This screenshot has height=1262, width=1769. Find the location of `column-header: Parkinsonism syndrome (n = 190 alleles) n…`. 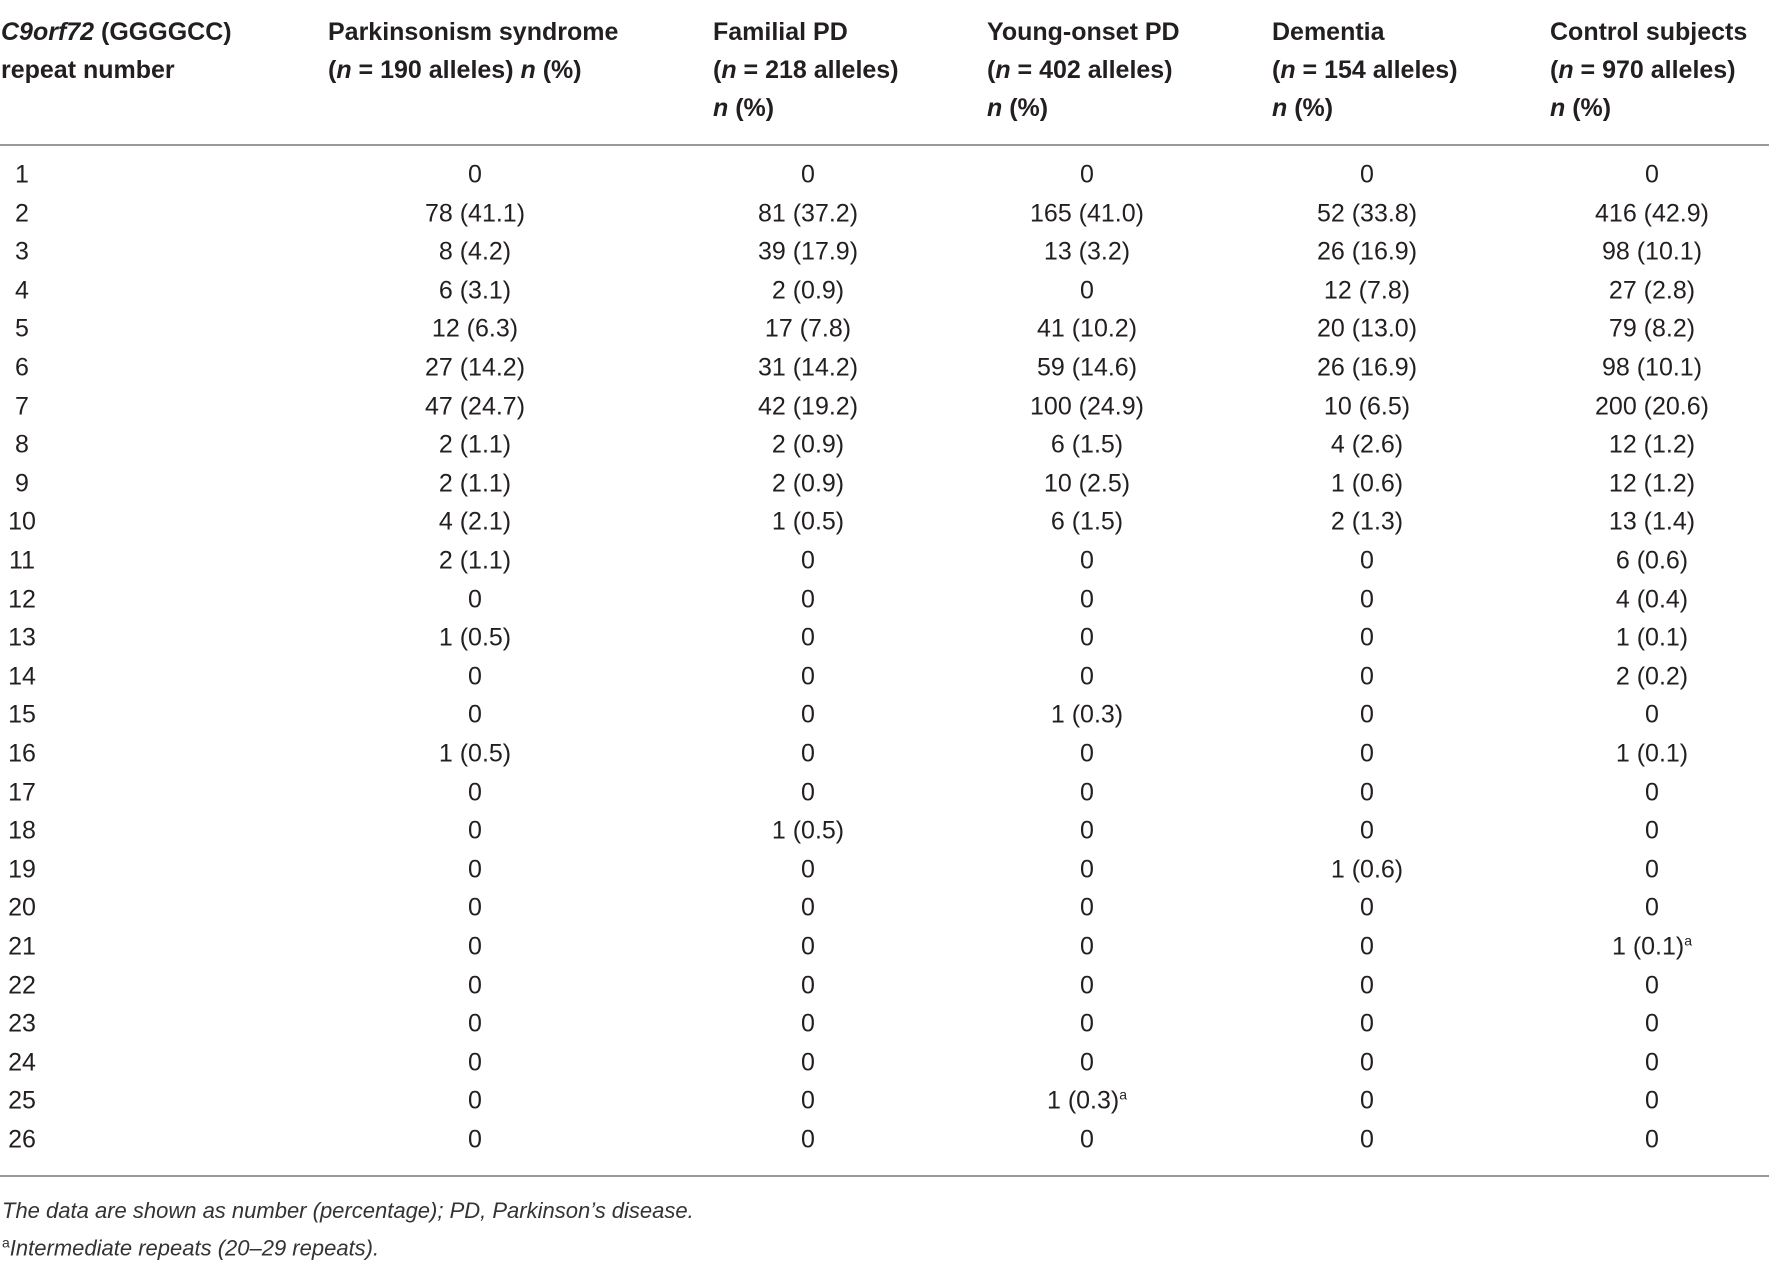

column-header: Parkinsonism syndrome (n = 190 alleles) n… is located at coordinates (473, 51).